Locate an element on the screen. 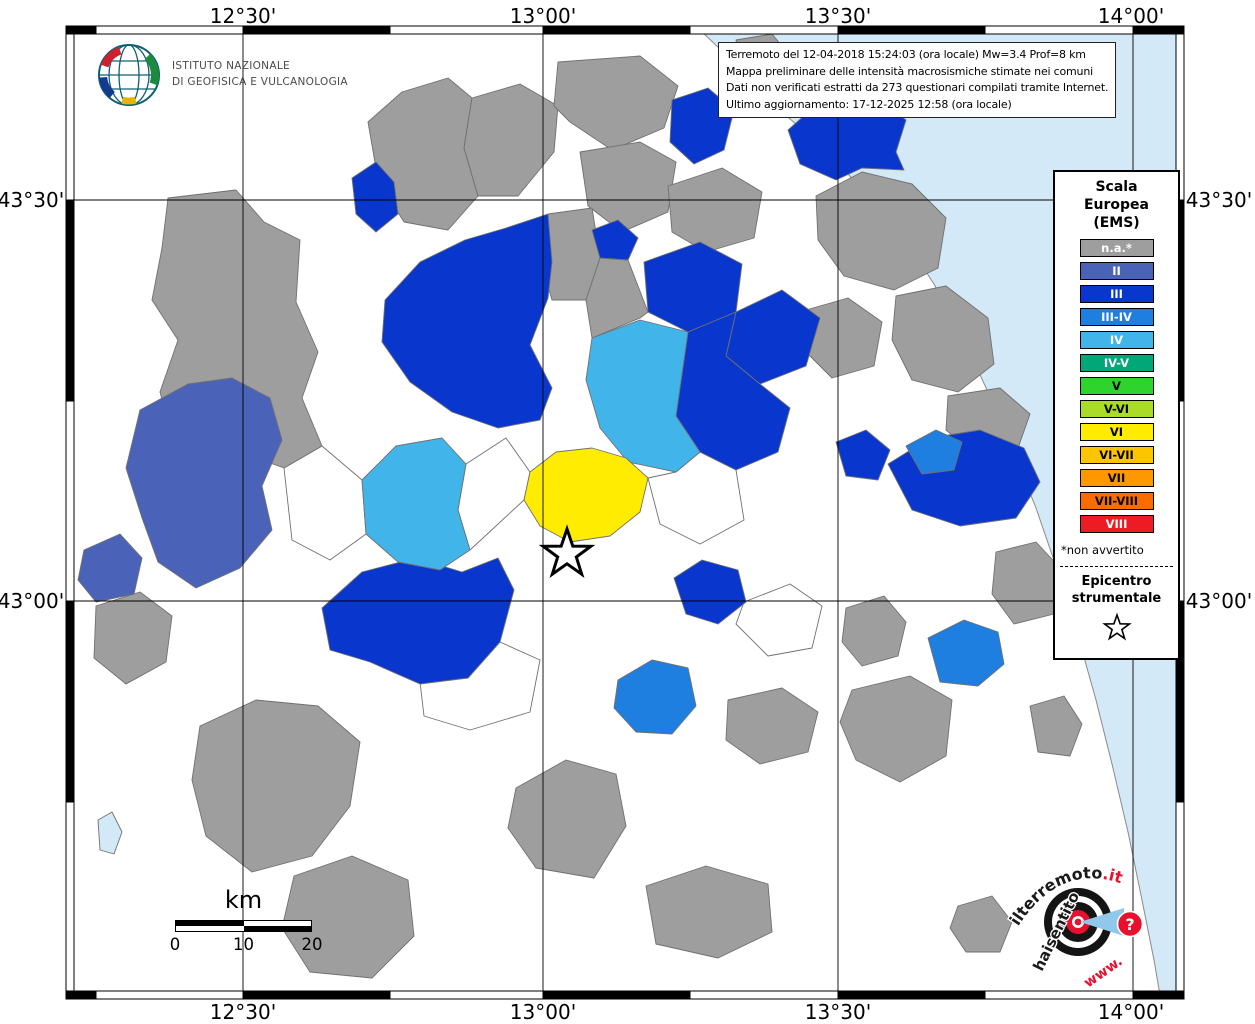 The height and width of the screenshot is (1024, 1255). question-mark: ? is located at coordinates (1129, 924).